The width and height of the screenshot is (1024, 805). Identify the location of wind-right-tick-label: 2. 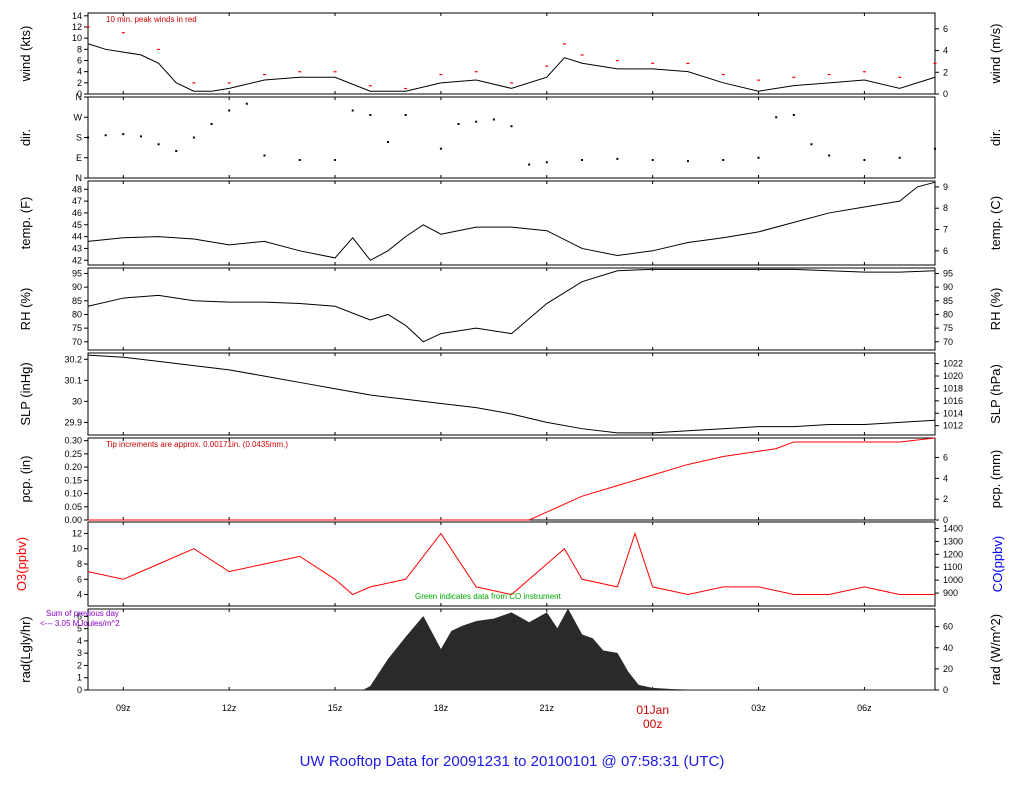
(945, 72).